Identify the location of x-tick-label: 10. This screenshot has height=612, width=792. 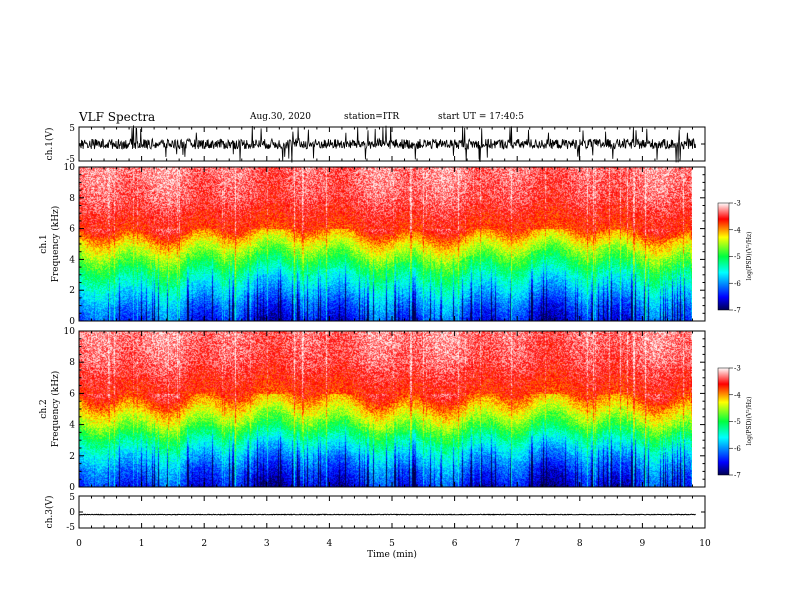
(705, 544).